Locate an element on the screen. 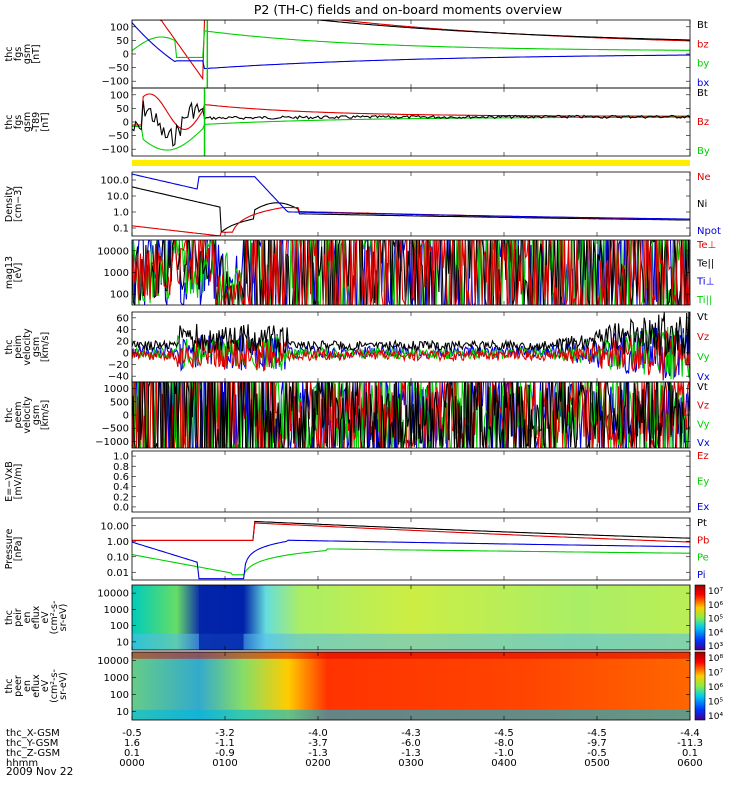 The image size is (750, 800). y-tick-label: 60 is located at coordinates (122, 318).